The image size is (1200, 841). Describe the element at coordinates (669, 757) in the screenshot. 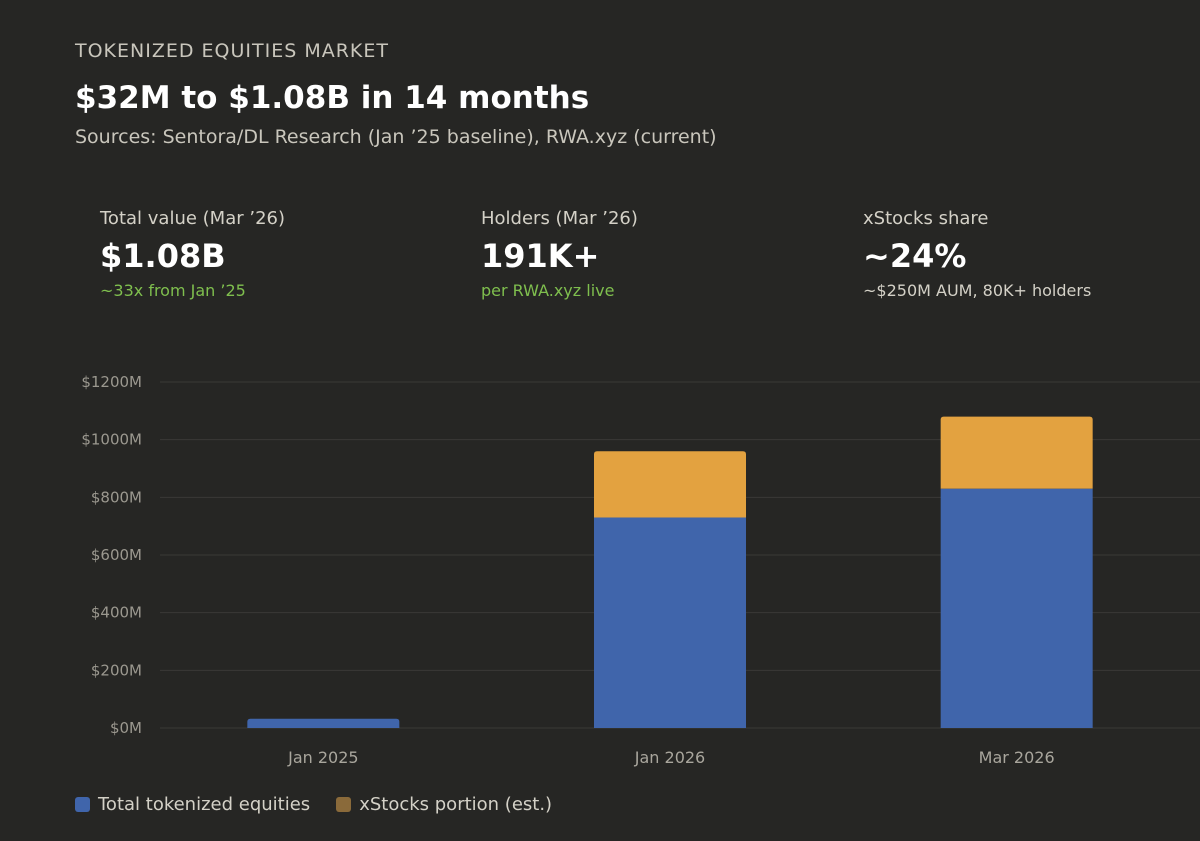

I see `x-tick-label: Jan 2026` at that location.